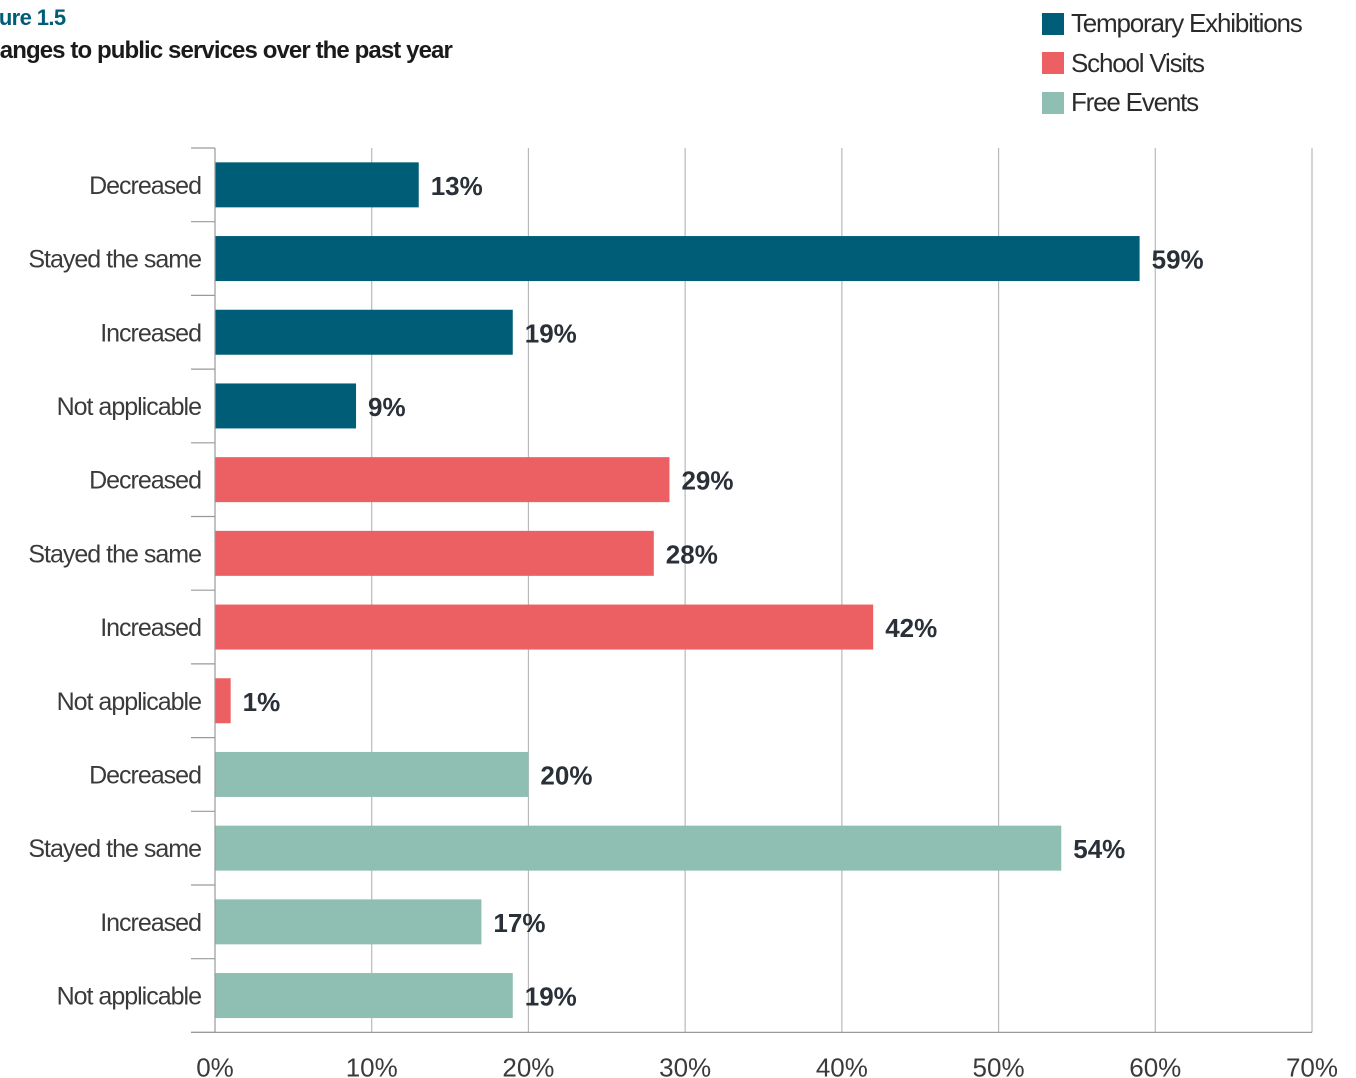 Image resolution: width=1356 pixels, height=1078 pixels. Describe the element at coordinates (1053, 63) in the screenshot. I see `legend-swatch-school-visits` at that location.